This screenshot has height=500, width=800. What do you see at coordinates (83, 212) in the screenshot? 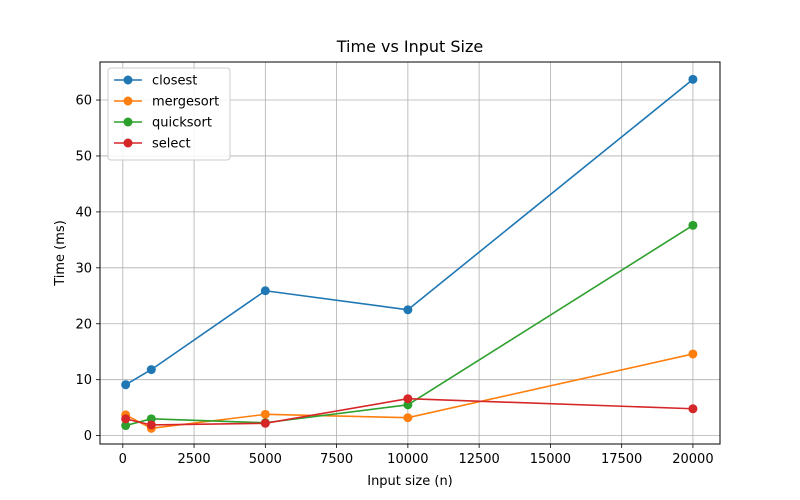
I see `y-tick-label: 40` at bounding box center [83, 212].